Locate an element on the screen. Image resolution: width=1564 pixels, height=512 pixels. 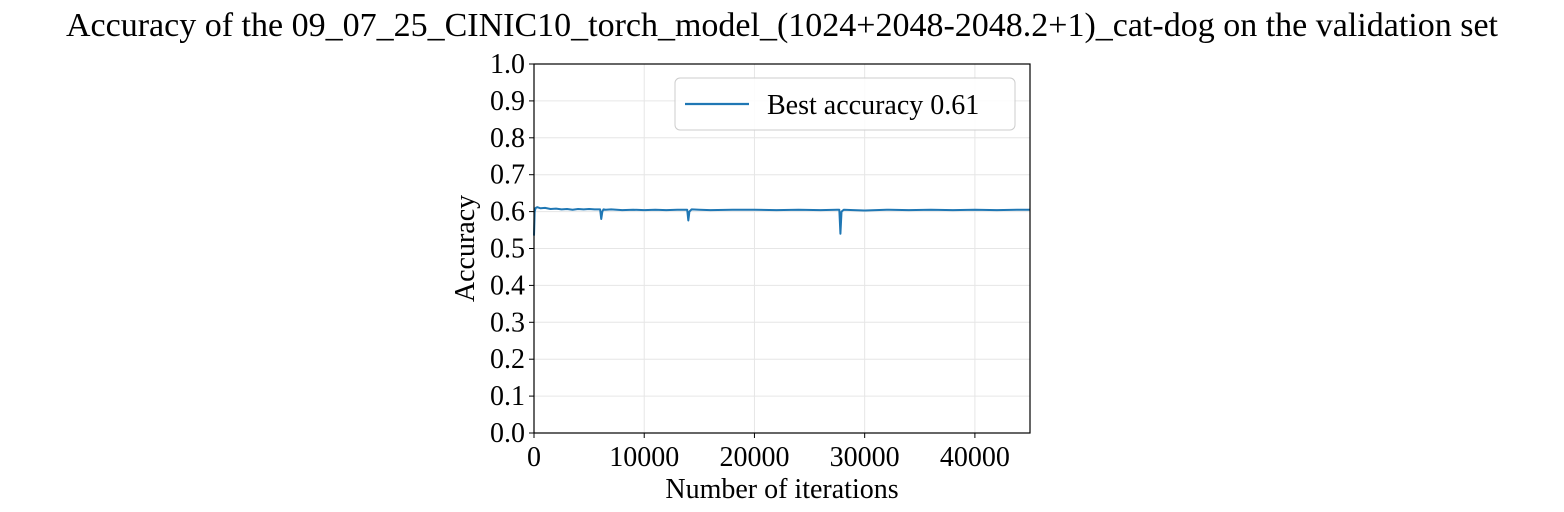
y-tick-label: 0.8 is located at coordinates (507, 138).